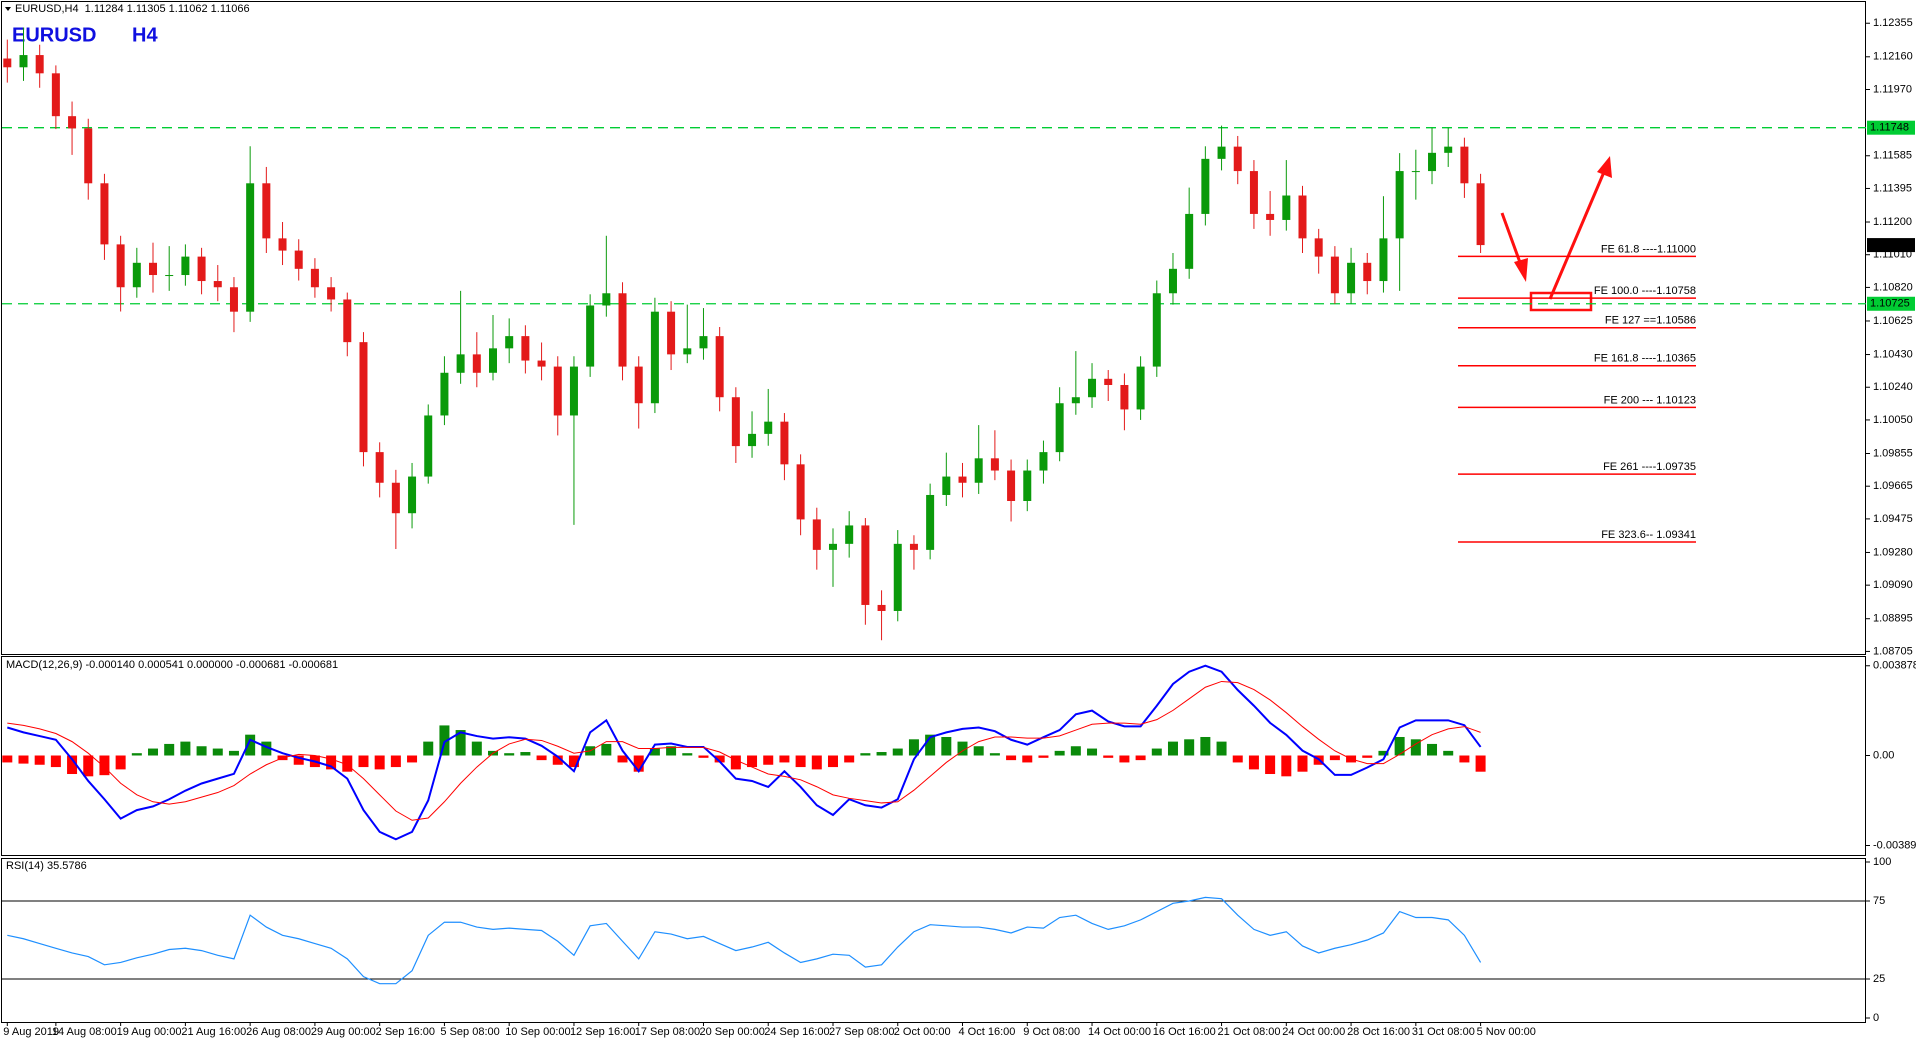 The width and height of the screenshot is (1916, 1046). Describe the element at coordinates (987, 1032) in the screenshot. I see `x-tick-label: 4 Oct 16:00` at that location.